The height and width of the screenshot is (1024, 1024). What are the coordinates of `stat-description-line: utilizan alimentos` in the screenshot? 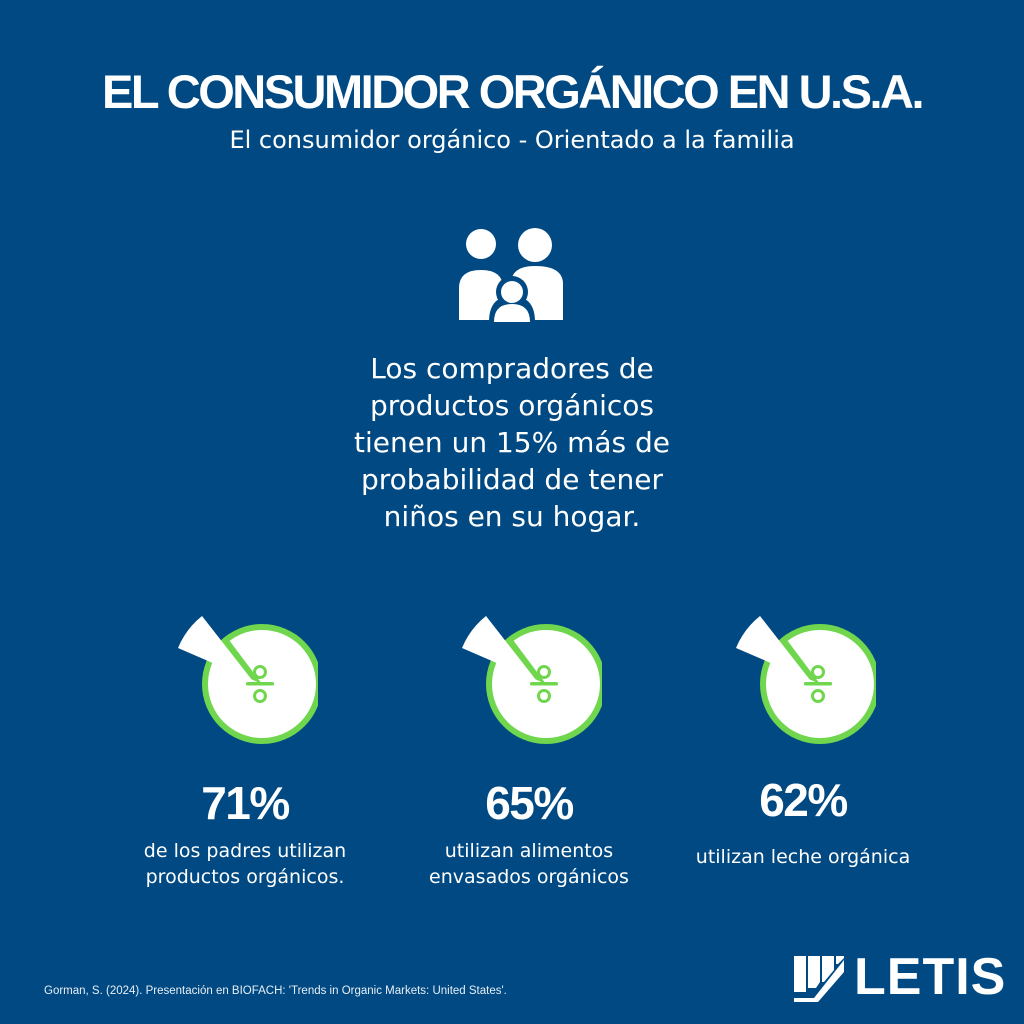 It's located at (529, 851).